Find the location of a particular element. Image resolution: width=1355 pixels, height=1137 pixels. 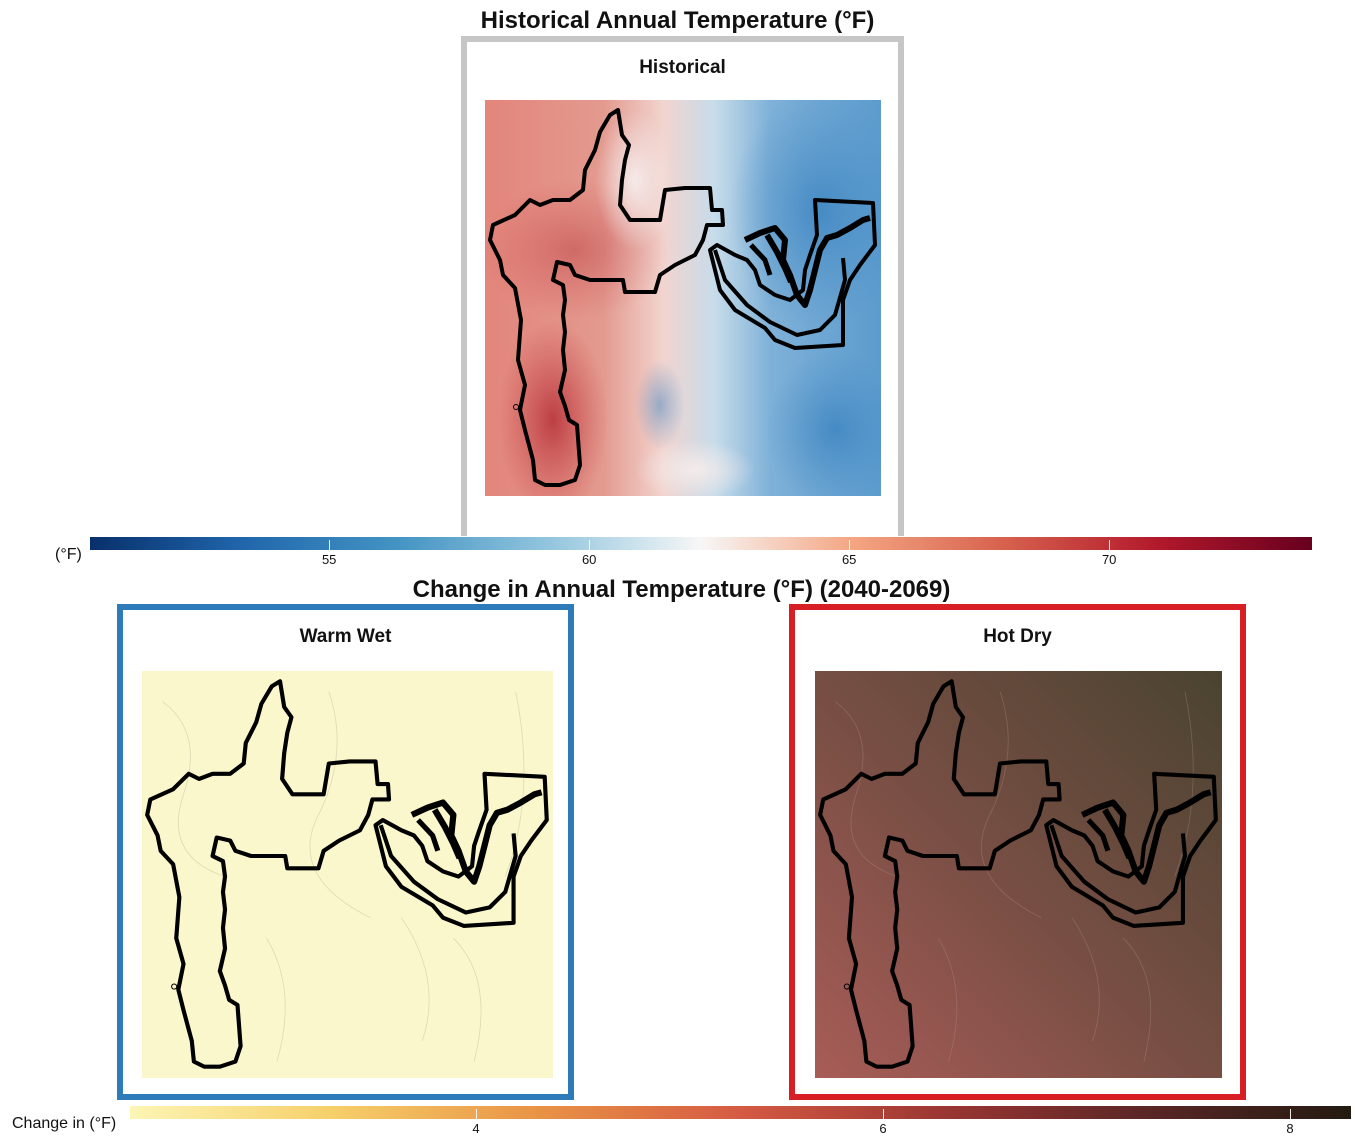

historical-colorbar-title: (°F) is located at coordinates (68, 554).